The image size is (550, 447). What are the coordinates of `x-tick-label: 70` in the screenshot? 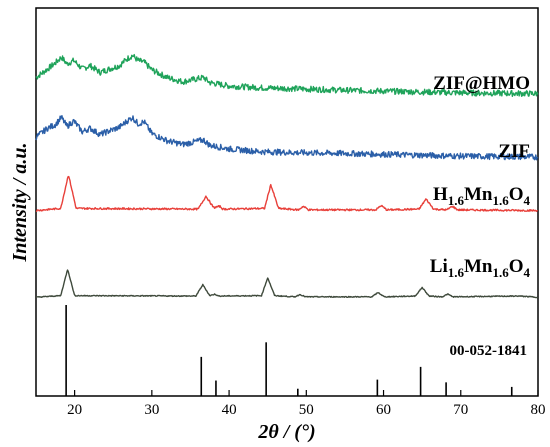 It's located at (460, 410).